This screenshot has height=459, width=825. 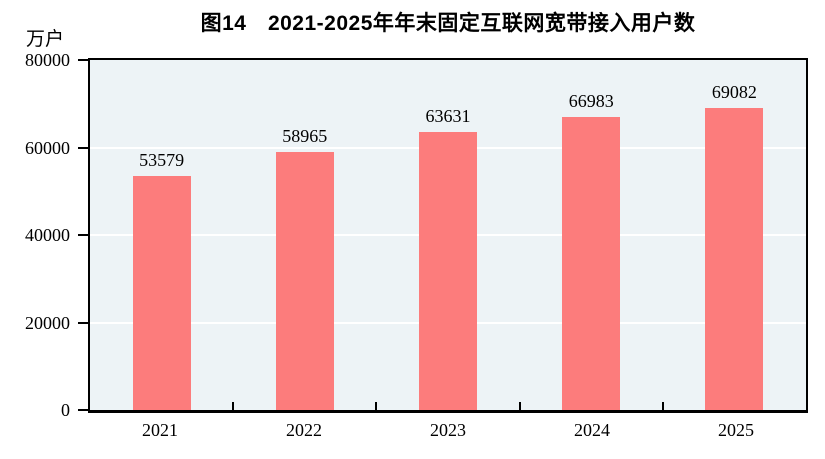 I want to click on x-axis-label: 2024, so click(x=592, y=430).